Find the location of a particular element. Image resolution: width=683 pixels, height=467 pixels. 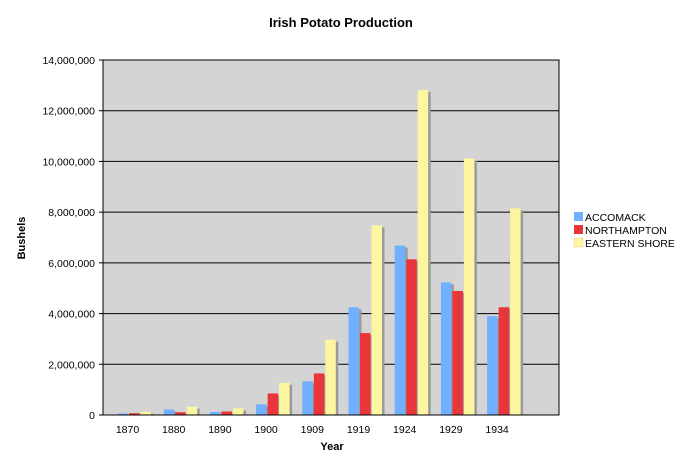

x-tick-label: 1870 is located at coordinates (128, 430).